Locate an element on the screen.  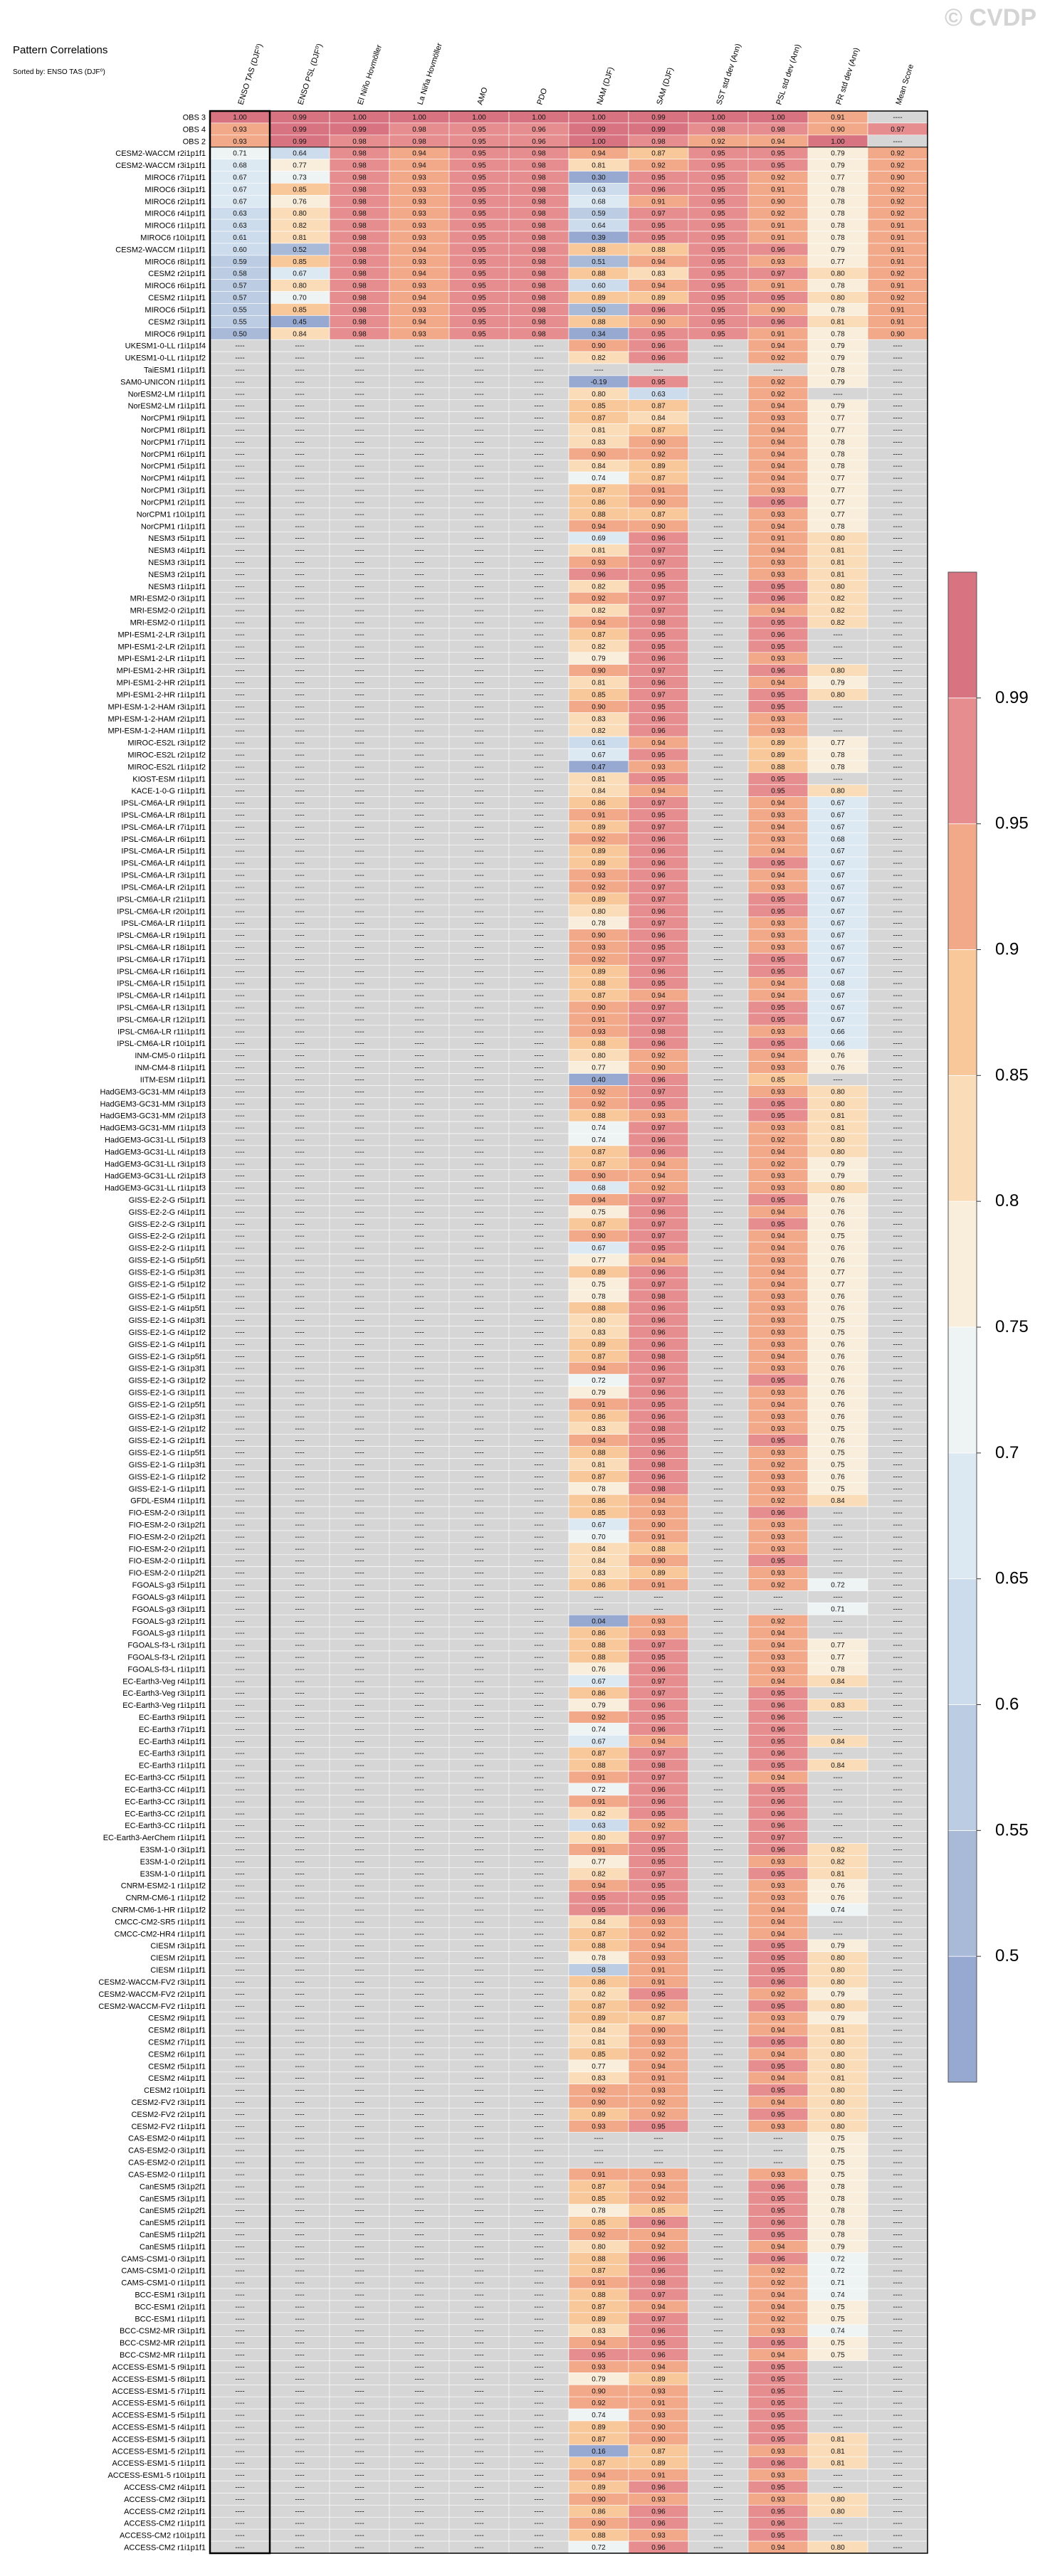
cell-value: 0.74 is located at coordinates (599, 1140).